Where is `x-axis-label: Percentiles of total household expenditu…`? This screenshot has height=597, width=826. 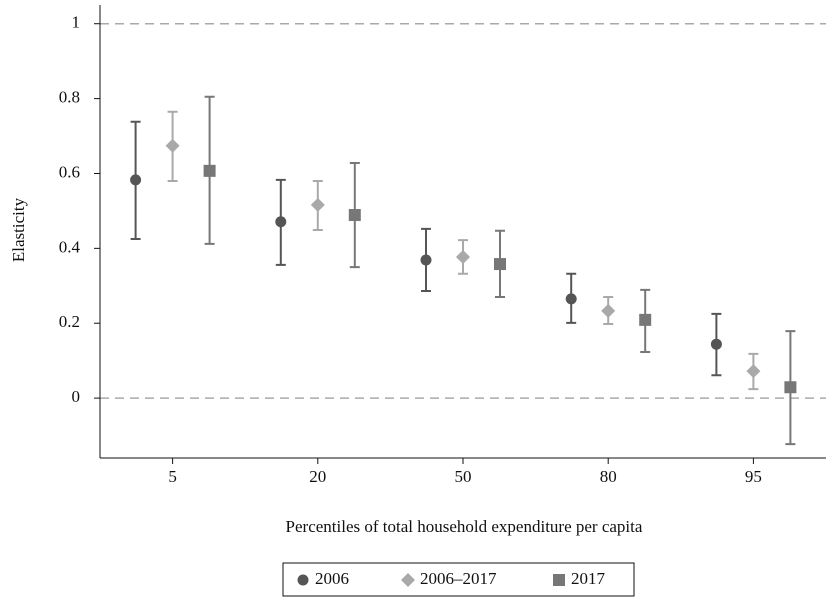
x-axis-label: Percentiles of total household expenditu… is located at coordinates (464, 526).